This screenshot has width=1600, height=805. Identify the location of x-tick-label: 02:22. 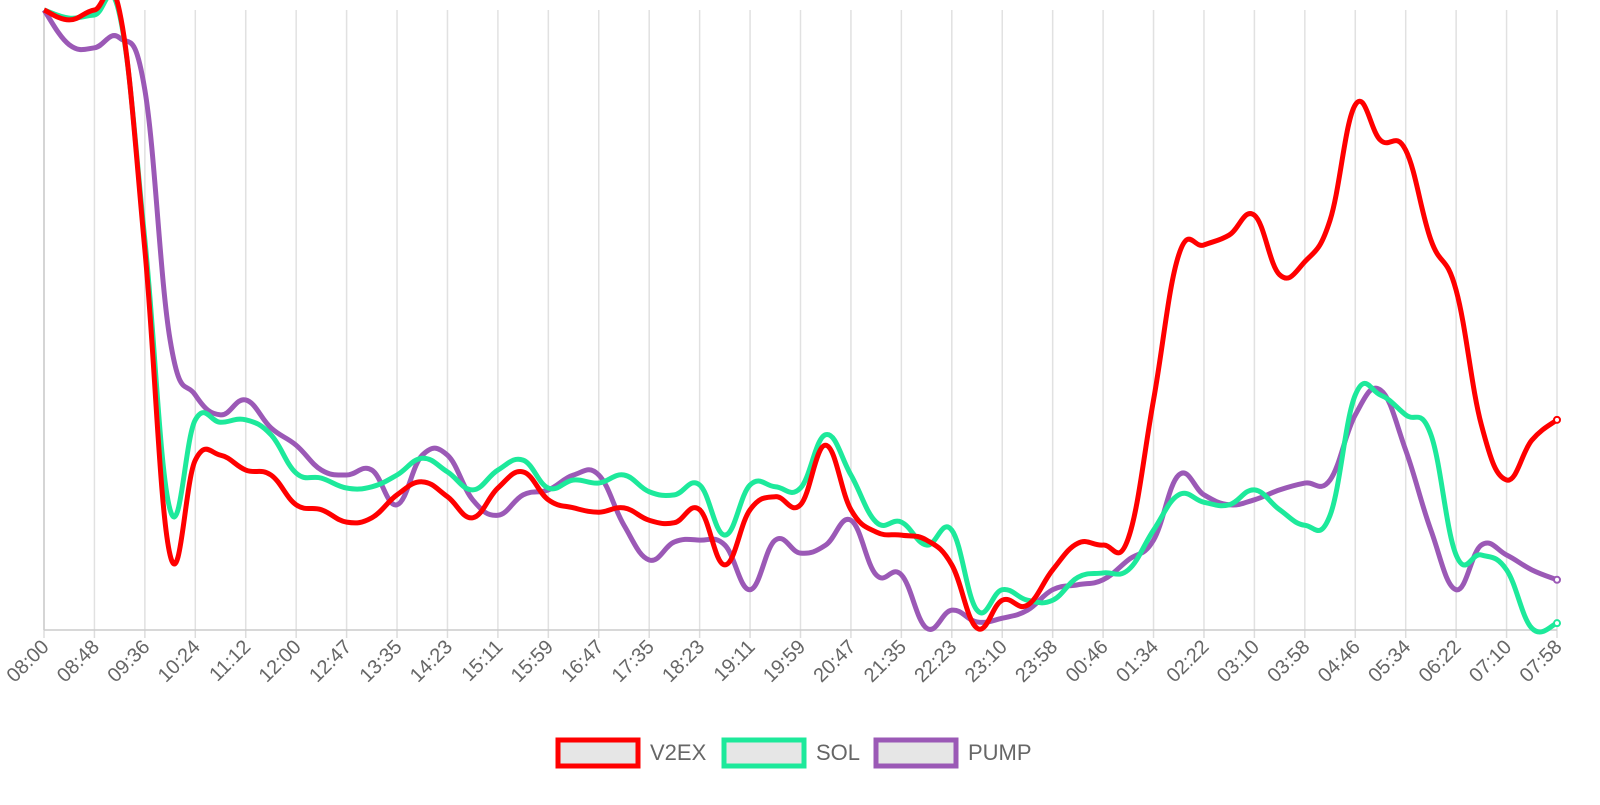
(1188, 661).